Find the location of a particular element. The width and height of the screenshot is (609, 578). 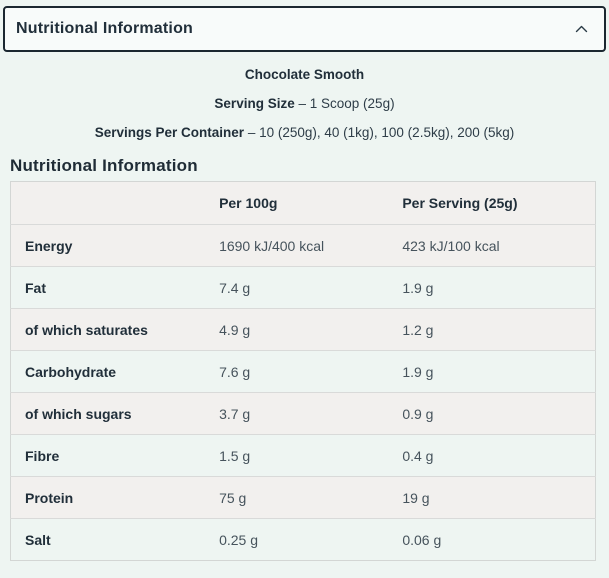

serving-size-line: Serving Size – 1 Scoop (25g) is located at coordinates (304, 103).